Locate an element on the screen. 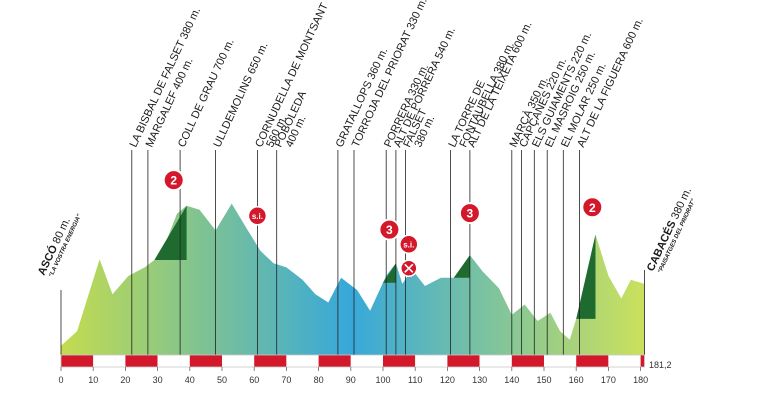 The image size is (783, 402). kilometre-band is located at coordinates (352, 361).